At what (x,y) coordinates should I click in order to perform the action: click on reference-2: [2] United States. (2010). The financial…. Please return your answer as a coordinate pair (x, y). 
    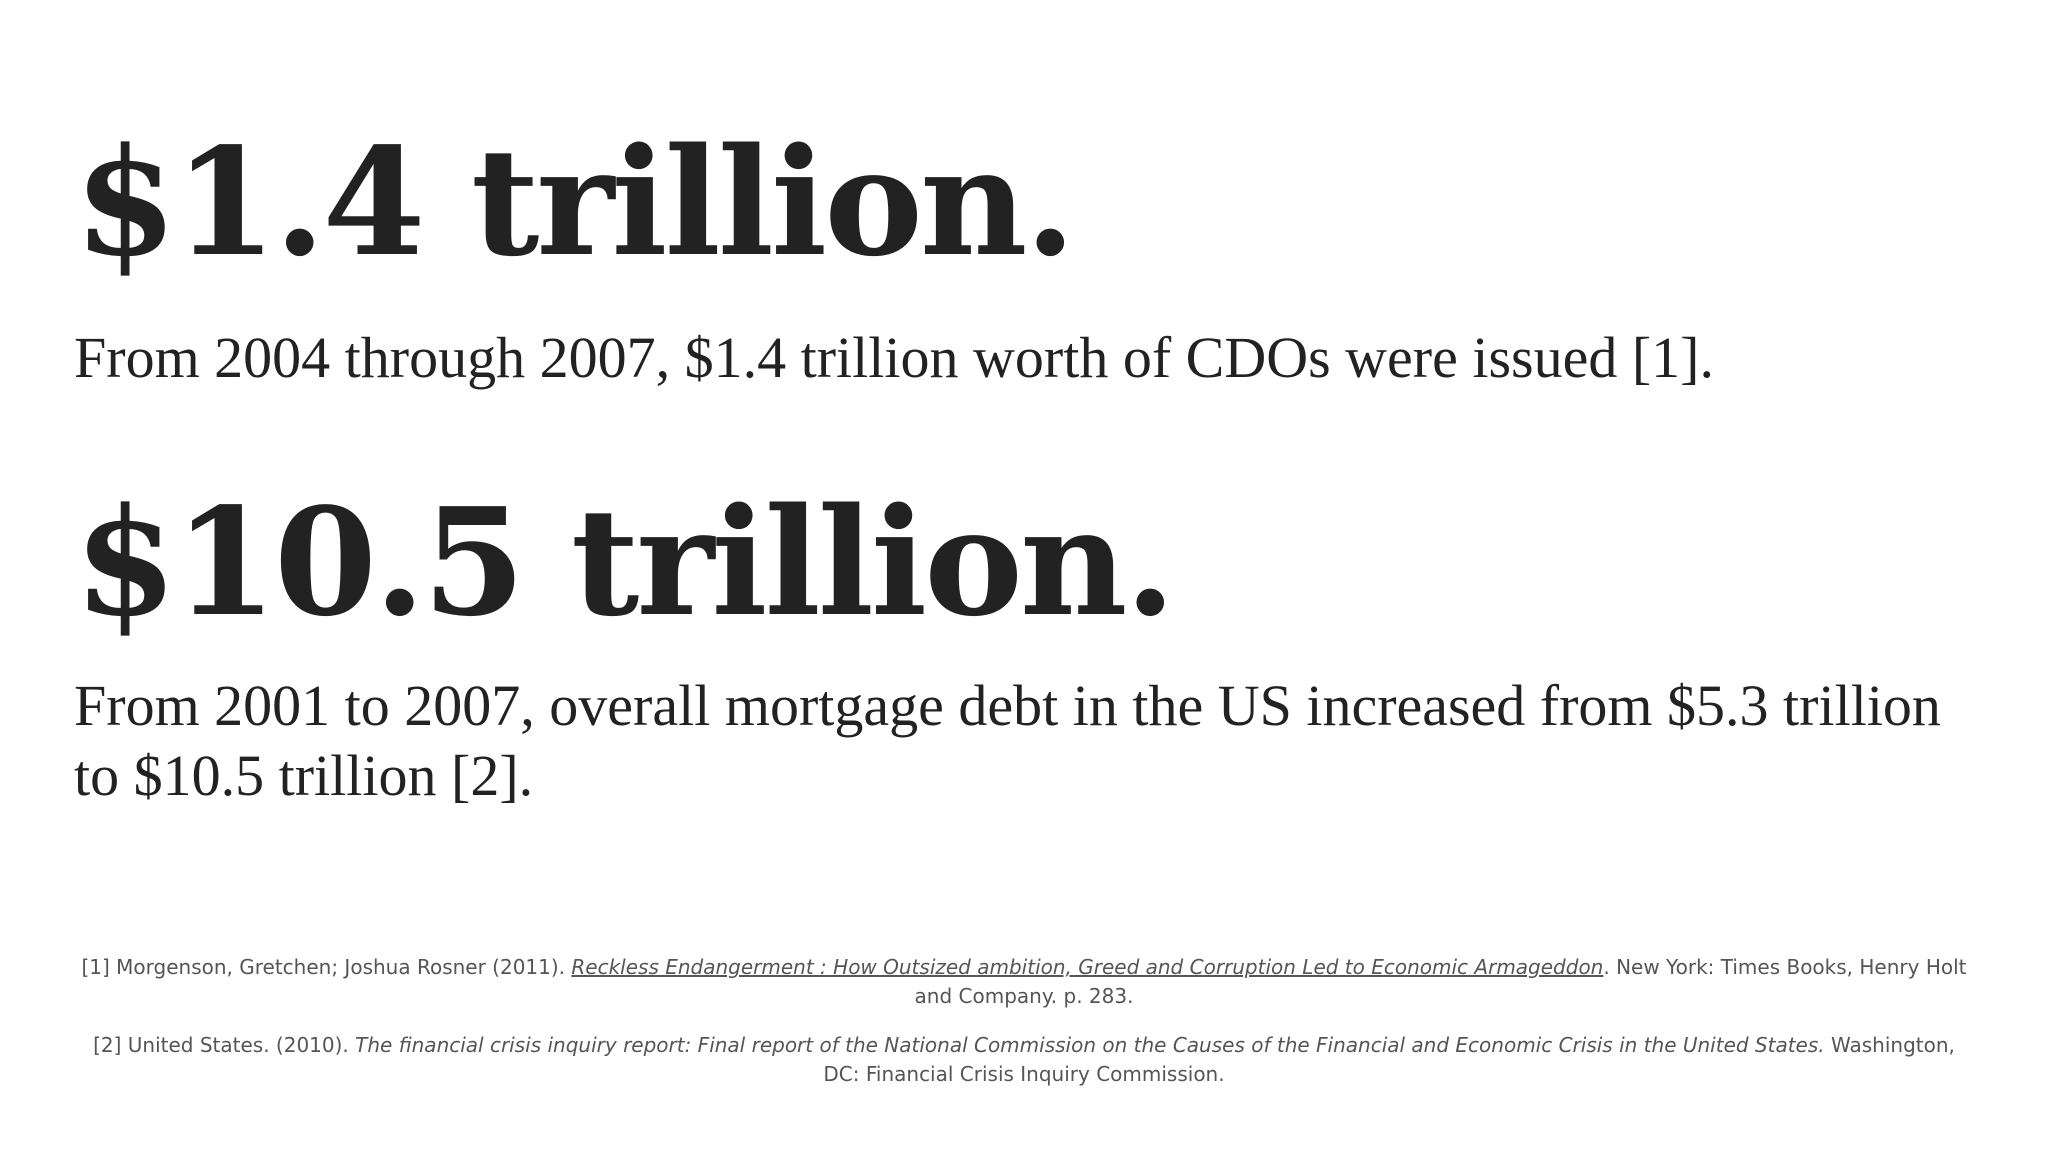
    Looking at the image, I should click on (1024, 1060).